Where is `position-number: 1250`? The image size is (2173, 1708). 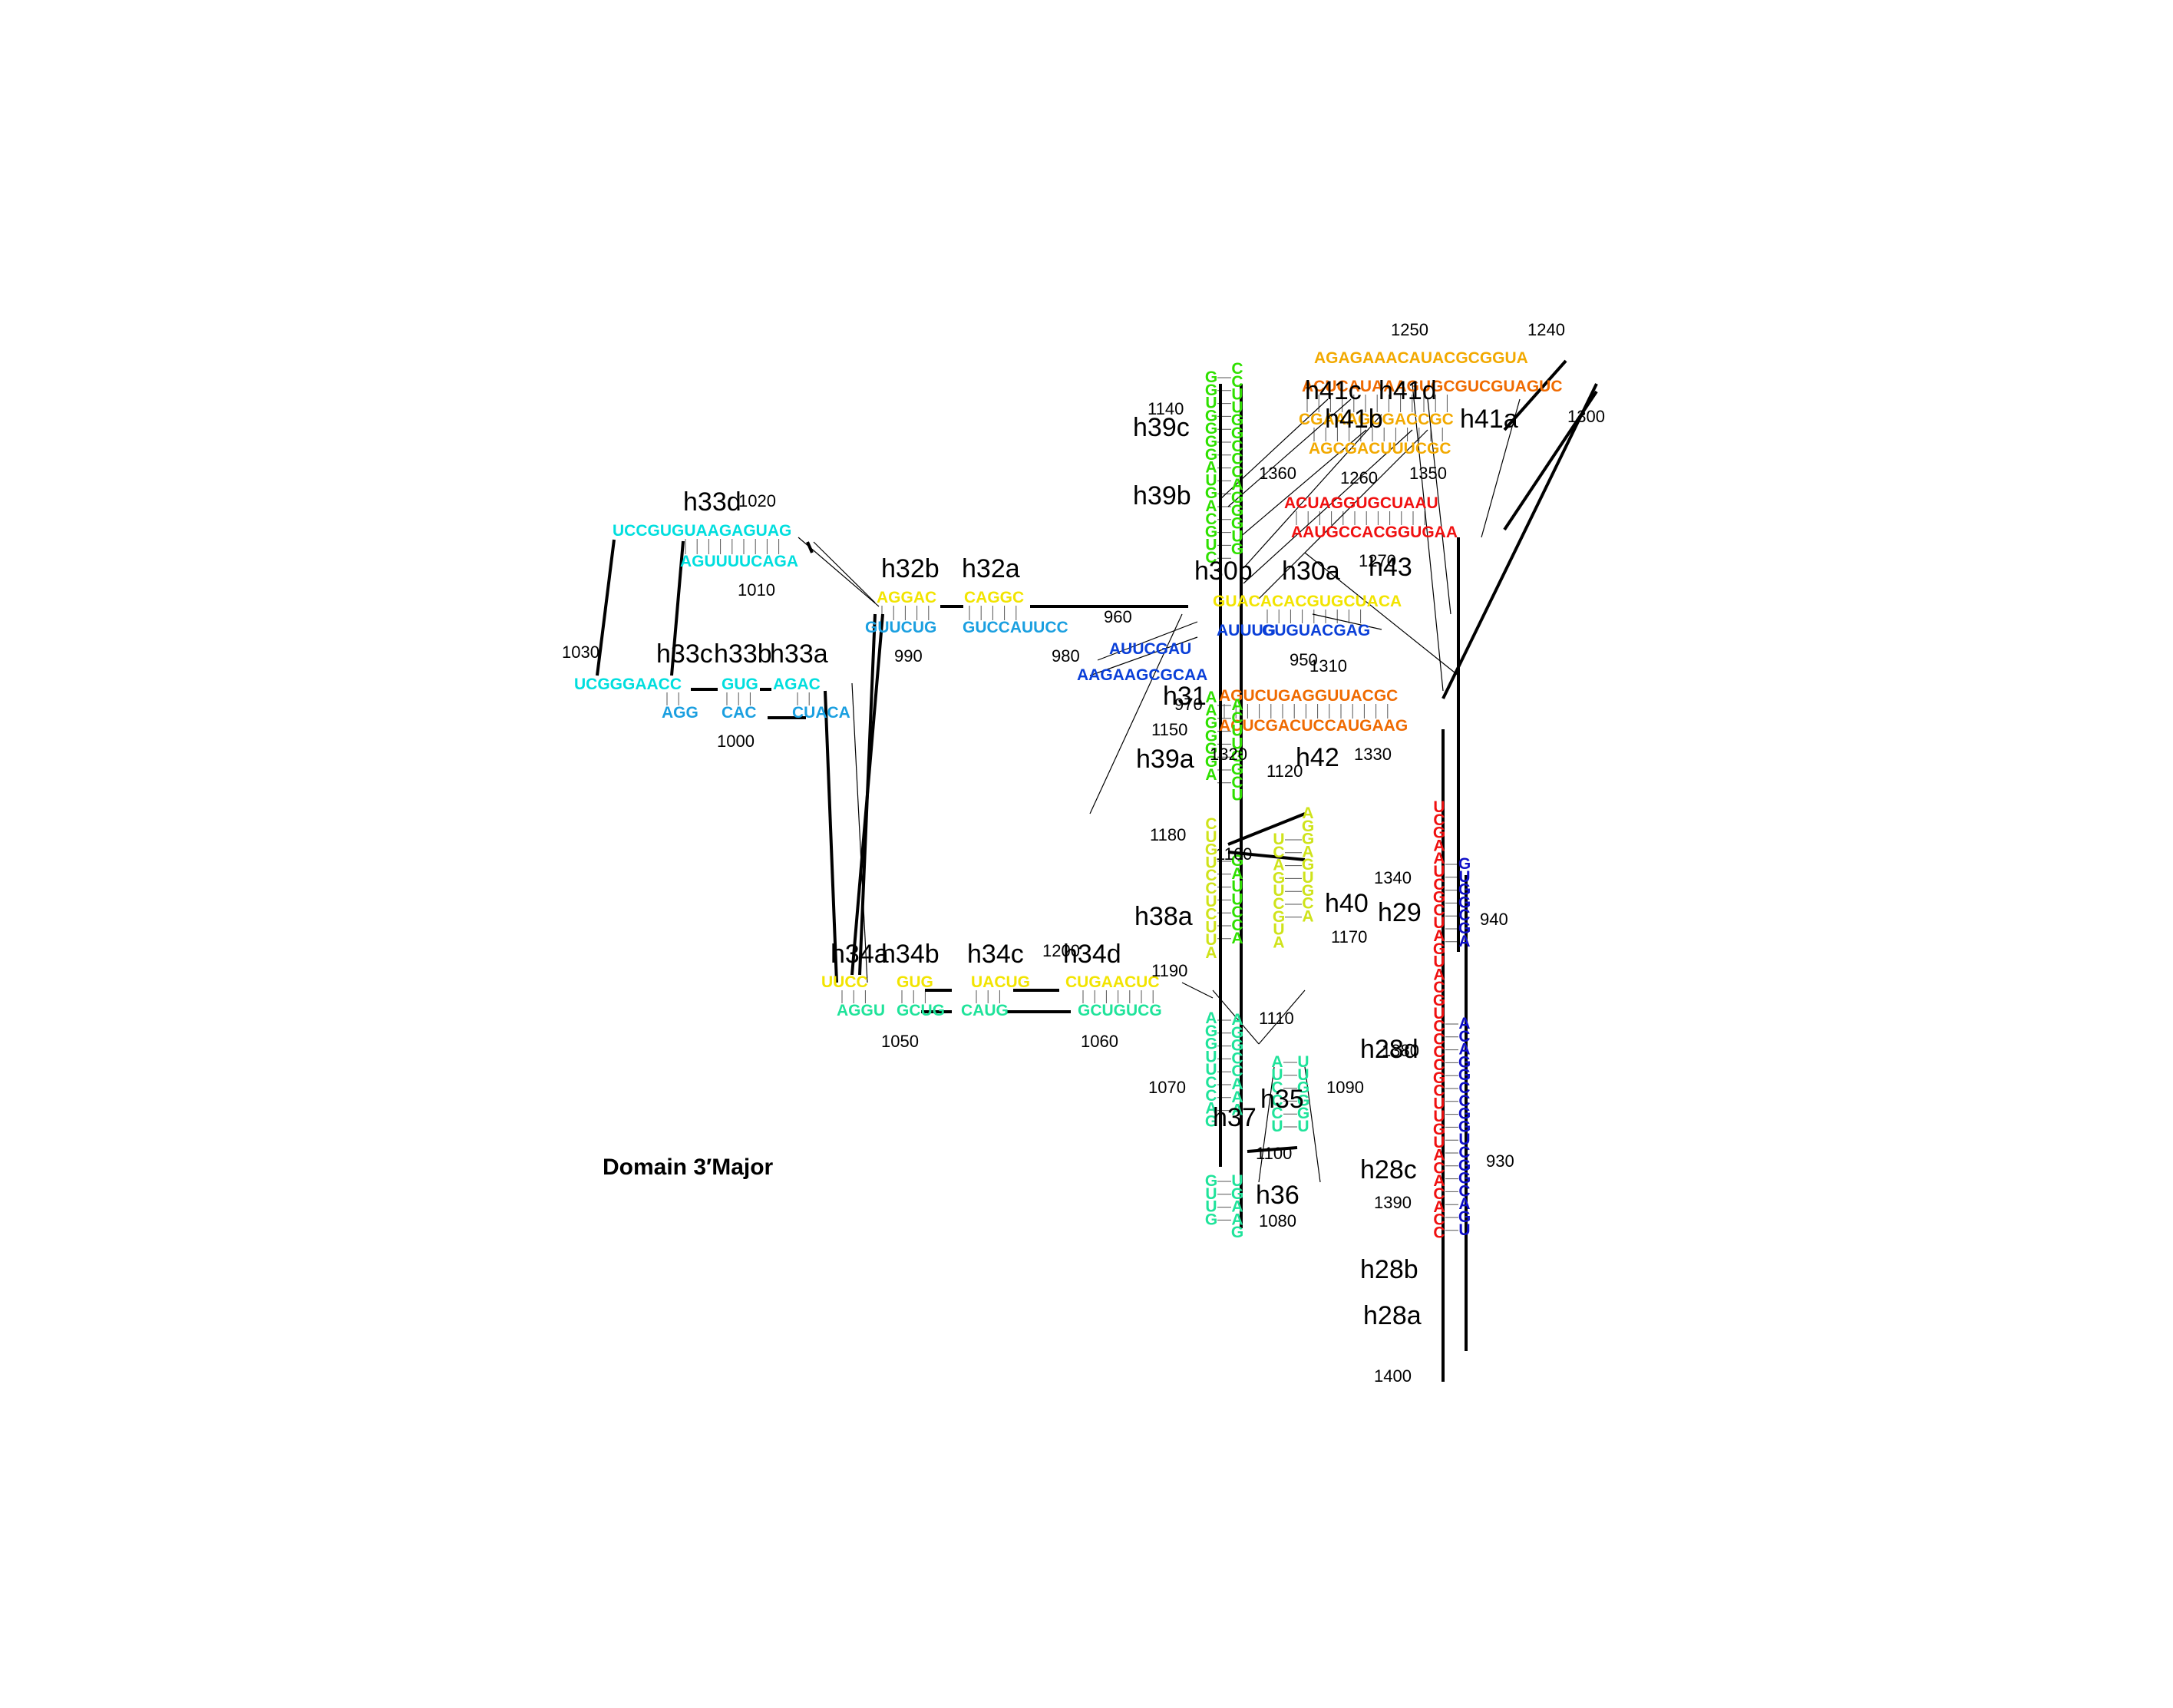 position-number: 1250 is located at coordinates (1409, 329).